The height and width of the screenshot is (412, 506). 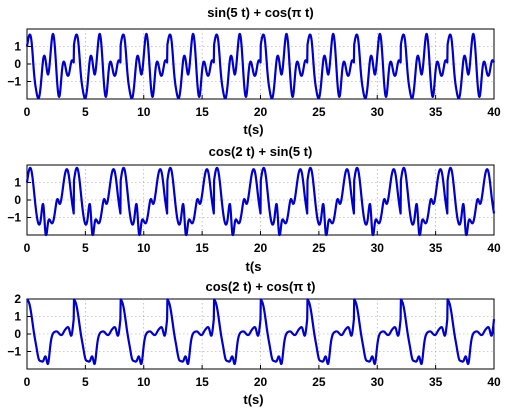 What do you see at coordinates (260, 12) in the screenshot?
I see `chart-title: sin(5 t) + cos(π t)` at bounding box center [260, 12].